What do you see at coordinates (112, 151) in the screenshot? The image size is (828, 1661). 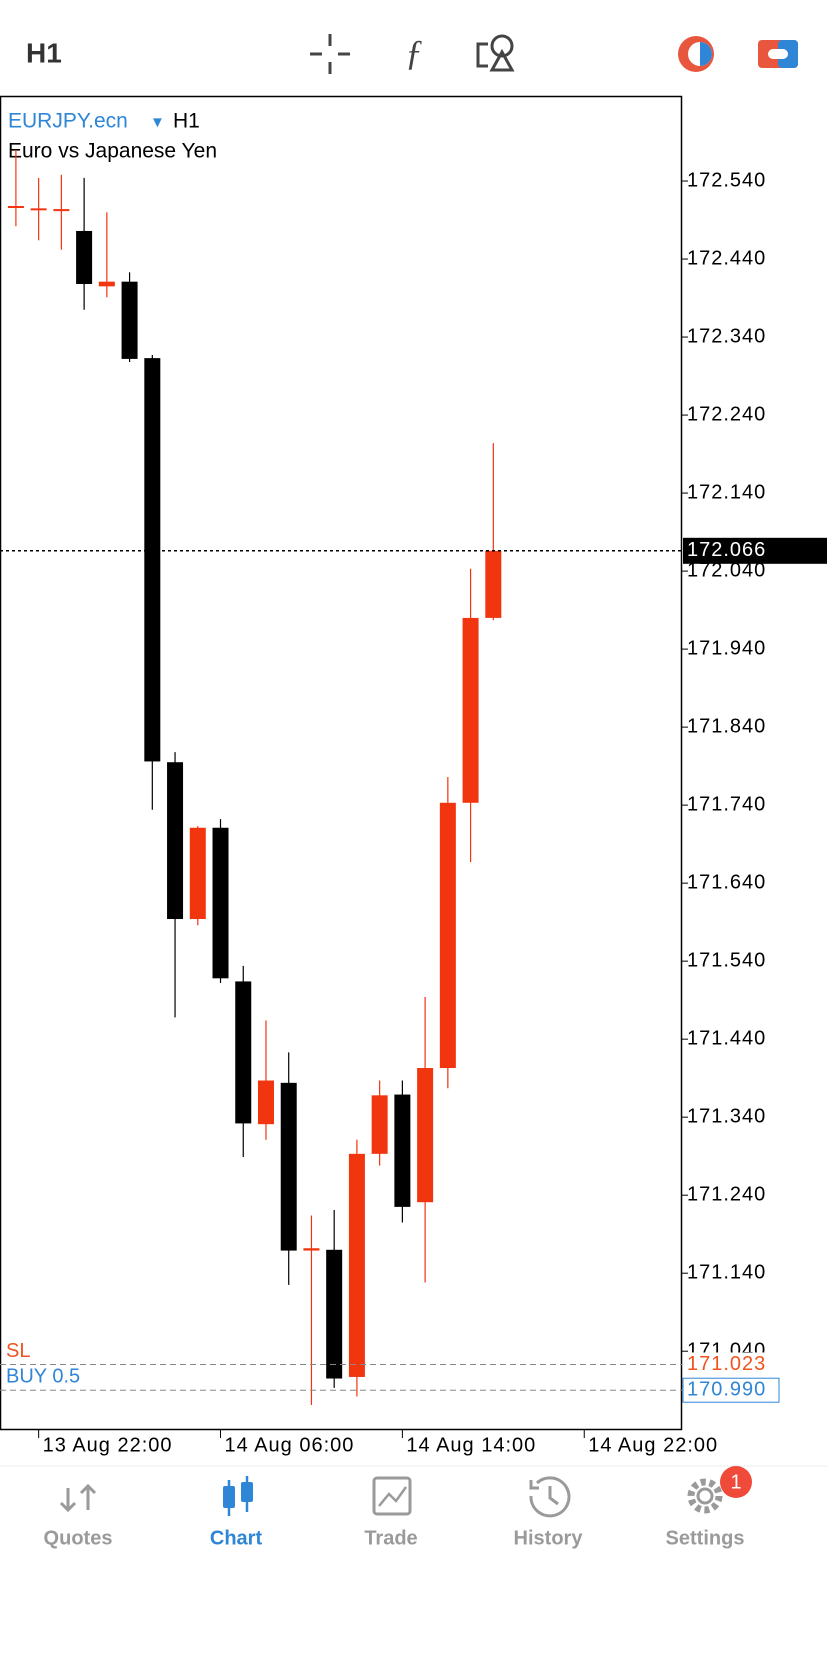 I see `description: Euro vs Japanese Yen` at bounding box center [112, 151].